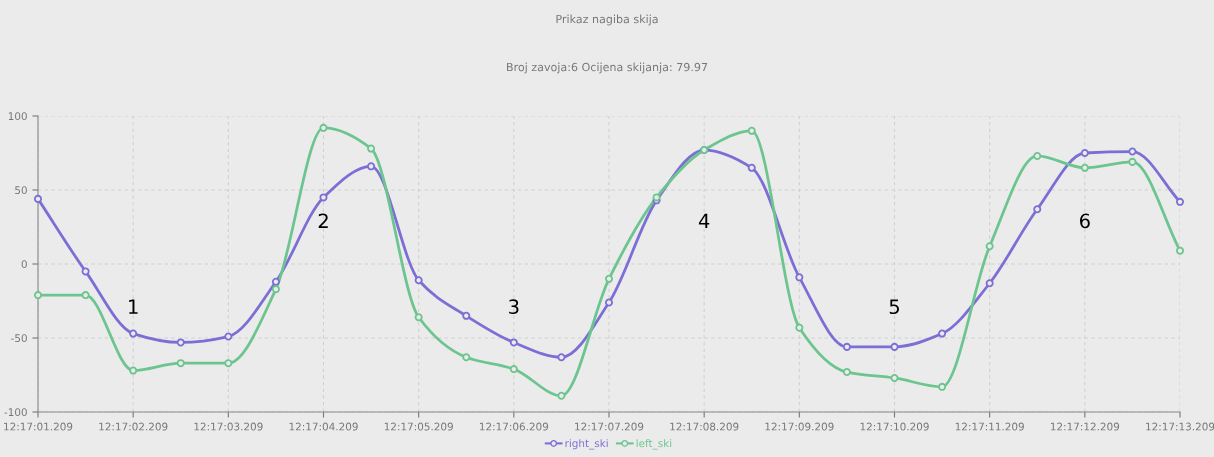 The height and width of the screenshot is (457, 1214). Describe the element at coordinates (24, 264) in the screenshot. I see `y-tick-label: 0` at that location.